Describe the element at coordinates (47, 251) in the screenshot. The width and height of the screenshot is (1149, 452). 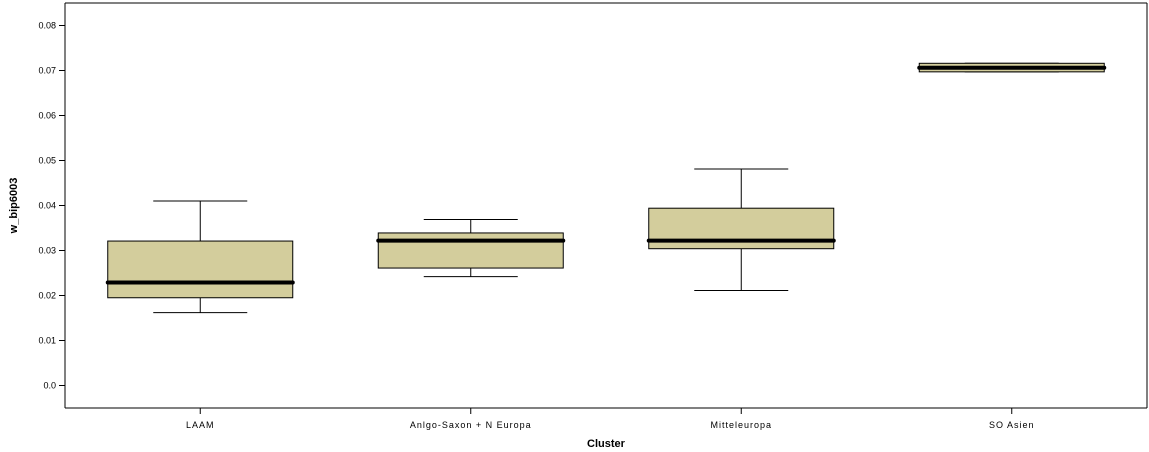
I see `y-tick-label: 0.03` at that location.